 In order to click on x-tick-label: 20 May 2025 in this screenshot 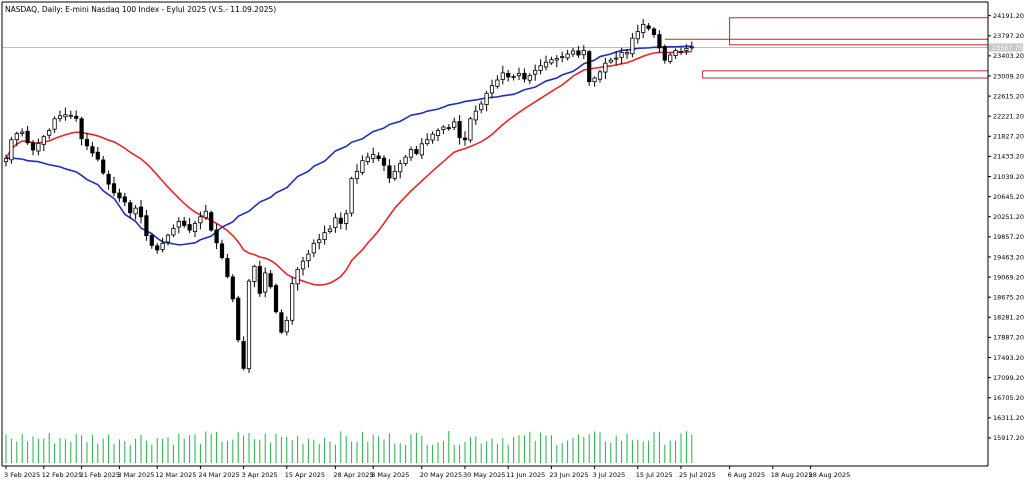, I will do `click(441, 475)`.